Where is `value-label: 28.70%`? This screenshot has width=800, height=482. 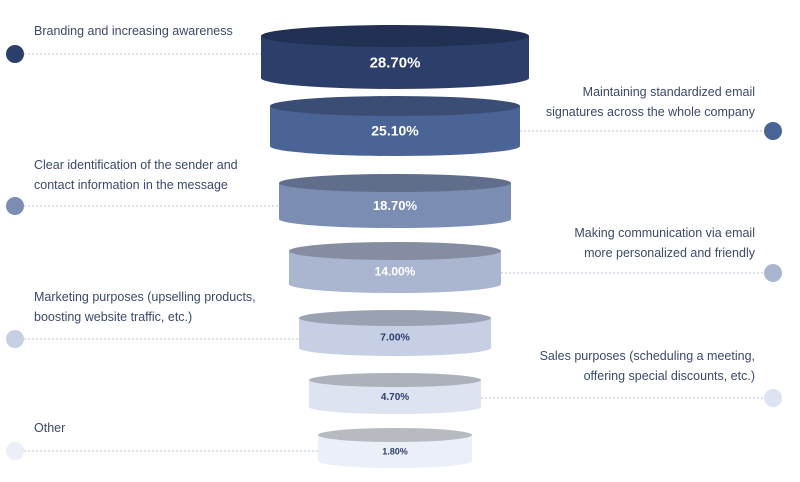 value-label: 28.70% is located at coordinates (395, 62).